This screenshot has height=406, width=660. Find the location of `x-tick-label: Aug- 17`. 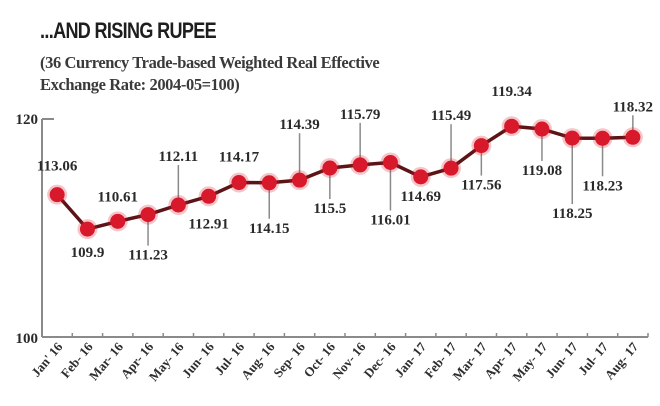

x-tick-label: Aug- 17 is located at coordinates (622, 360).